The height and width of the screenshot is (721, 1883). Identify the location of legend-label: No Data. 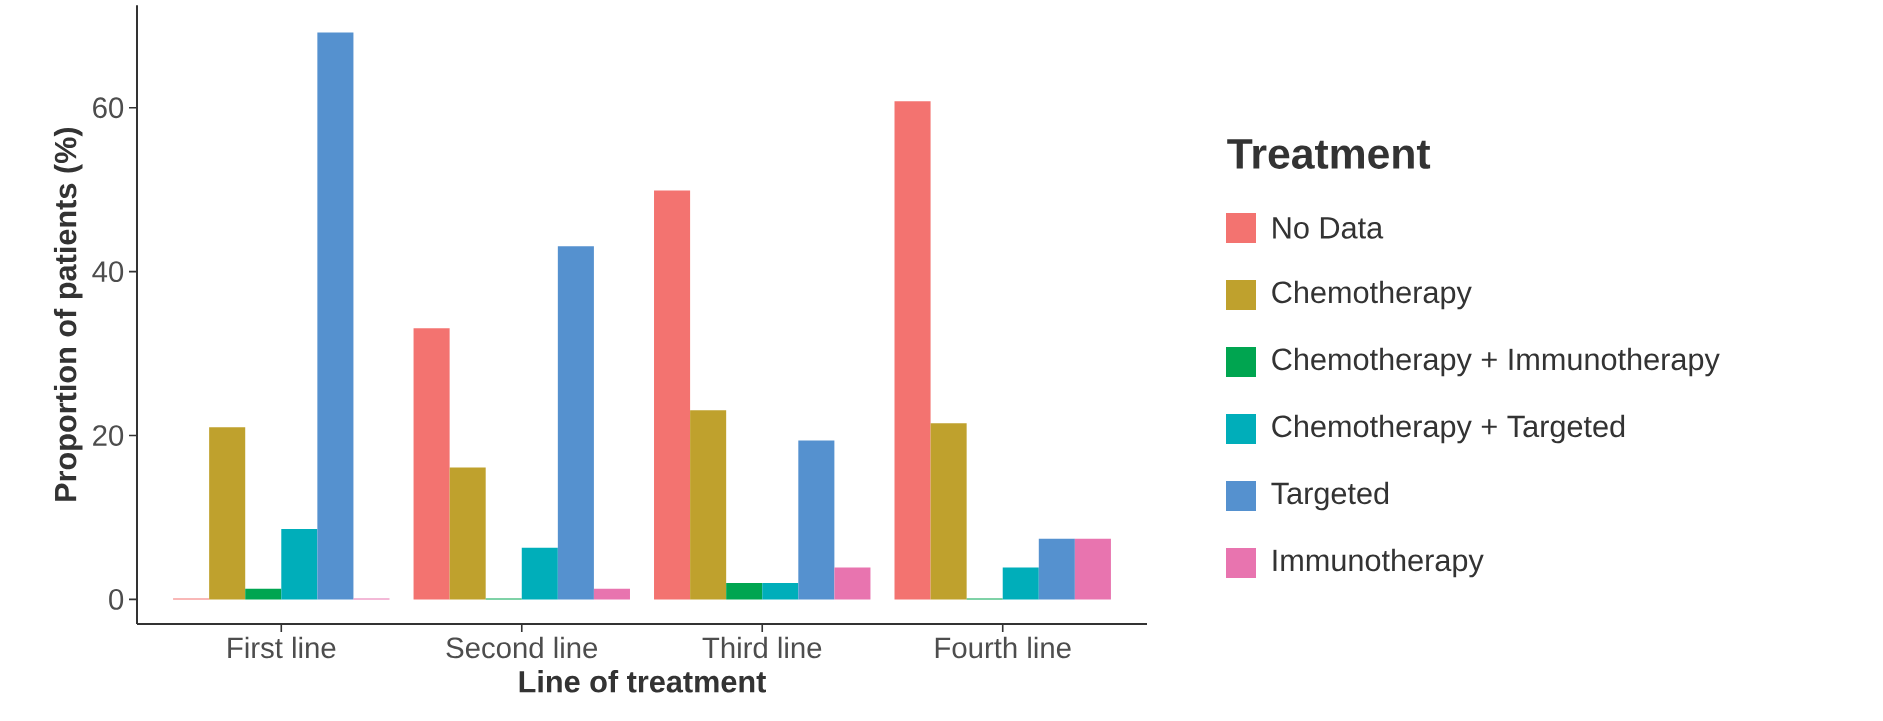
(1328, 228).